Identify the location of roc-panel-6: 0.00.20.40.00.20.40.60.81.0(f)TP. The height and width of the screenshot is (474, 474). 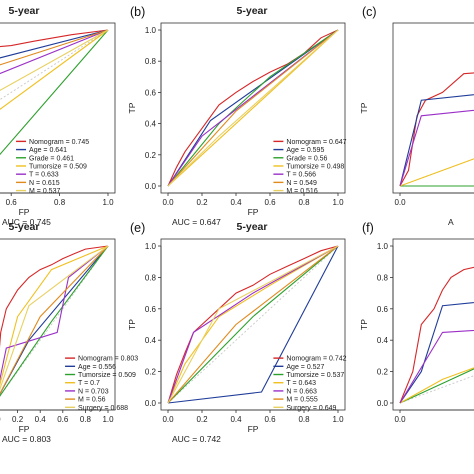
(416, 322).